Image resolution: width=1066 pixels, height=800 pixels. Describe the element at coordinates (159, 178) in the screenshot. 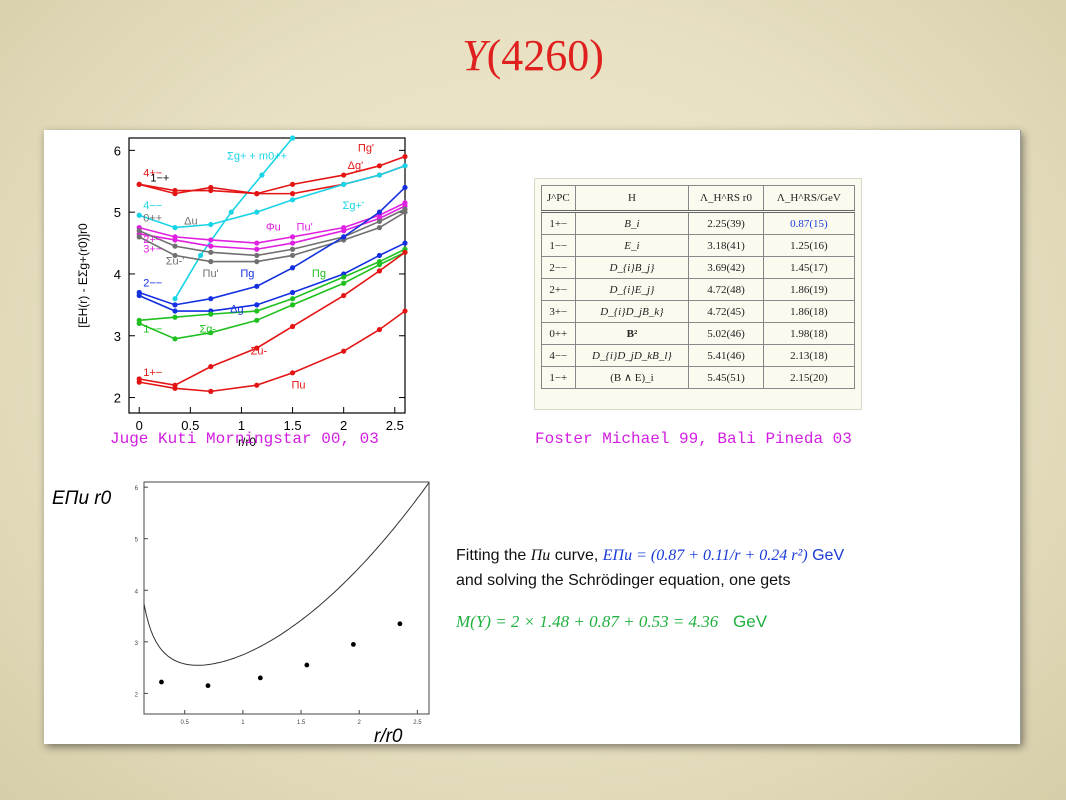

I see `series-annotation: 1−+` at that location.